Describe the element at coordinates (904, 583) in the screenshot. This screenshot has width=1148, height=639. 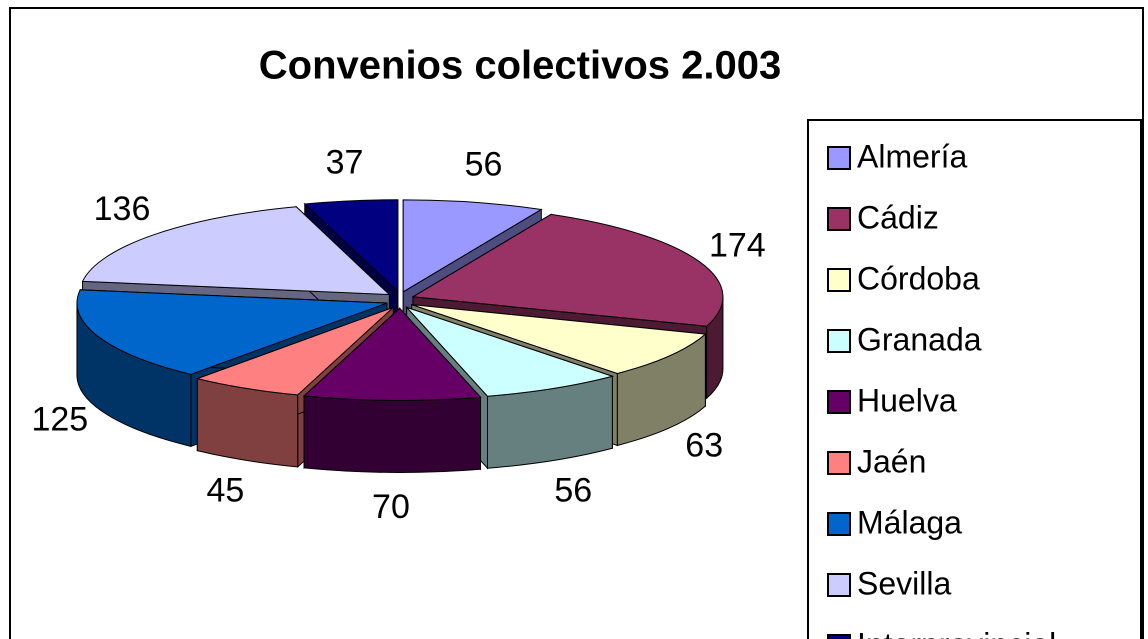
I see `legend-label: Sevilla` at that location.